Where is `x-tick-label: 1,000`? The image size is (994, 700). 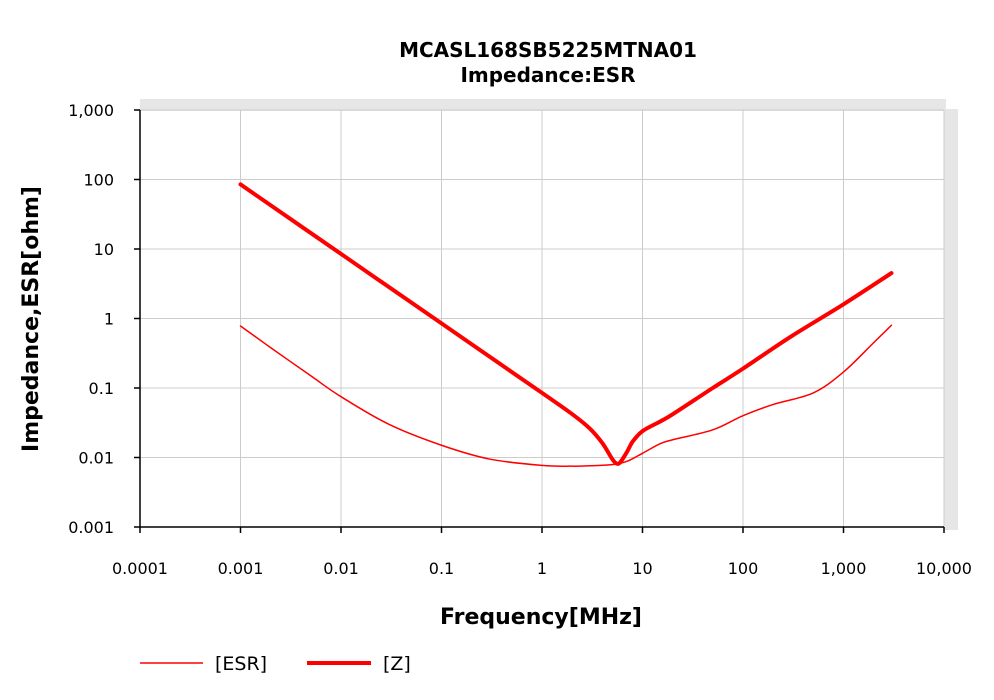
x-tick-label: 1,000 is located at coordinates (844, 568).